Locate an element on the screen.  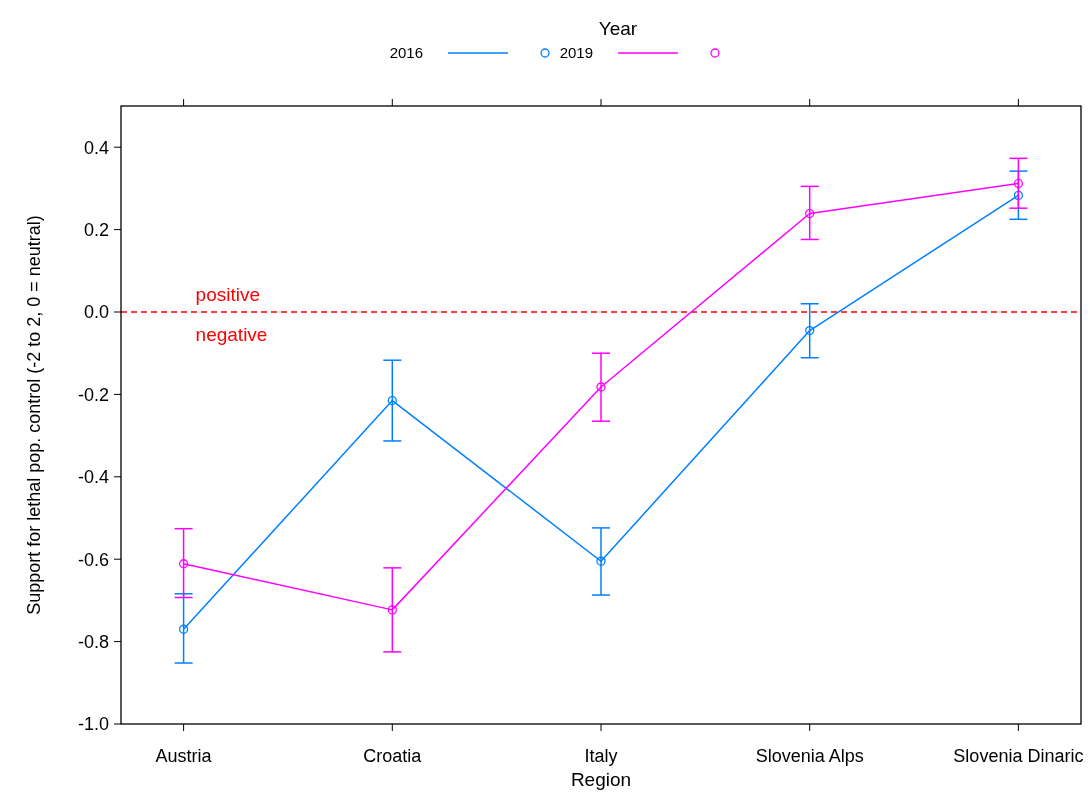
legend-label: 2016 is located at coordinates (406, 53).